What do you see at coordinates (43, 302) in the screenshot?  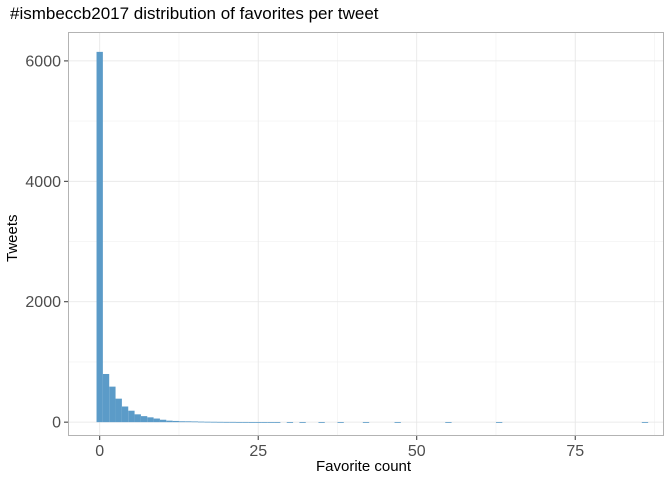 I see `y-tick-label: 2000` at bounding box center [43, 302].